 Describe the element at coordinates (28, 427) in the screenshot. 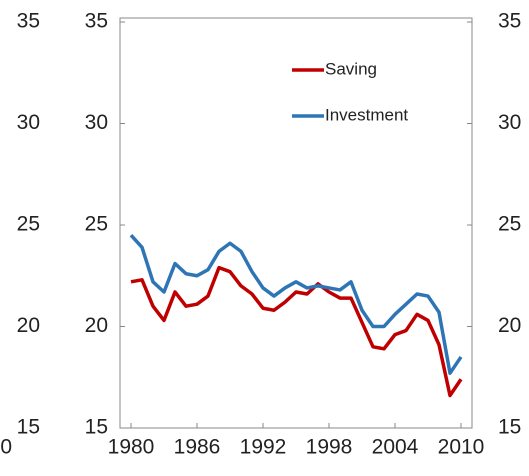

I see `fragment-y-tick-label: 15` at that location.